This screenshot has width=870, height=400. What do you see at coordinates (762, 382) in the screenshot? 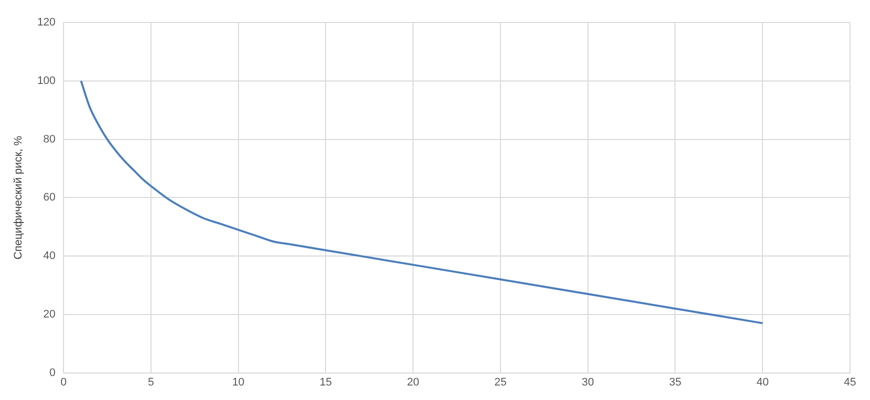
I see `x-tick-label: 40` at bounding box center [762, 382].